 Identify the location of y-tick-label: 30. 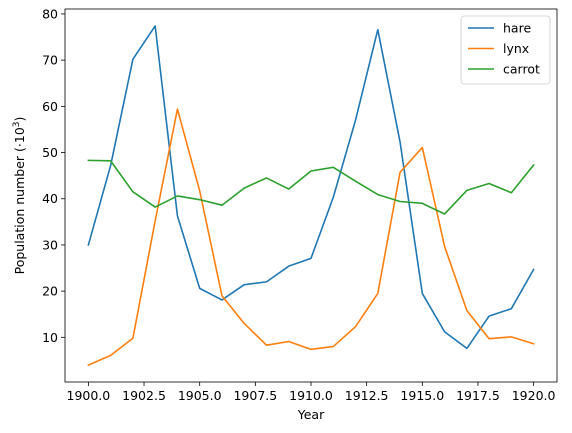
(50, 244).